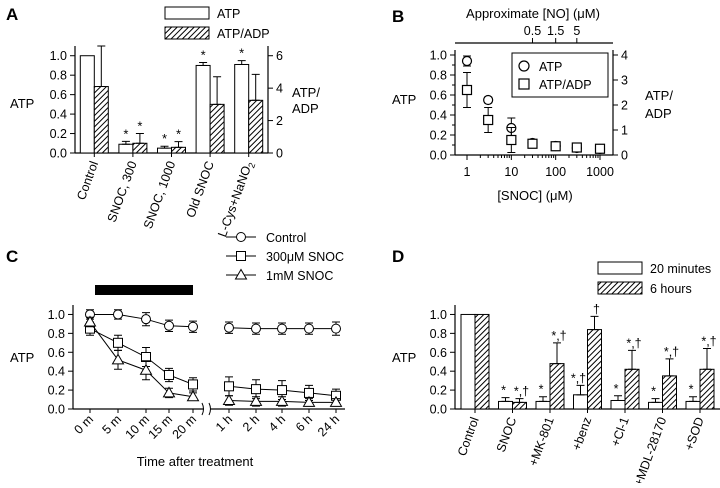  Describe the element at coordinates (398, 256) in the screenshot. I see `panel-label-d: D` at that location.